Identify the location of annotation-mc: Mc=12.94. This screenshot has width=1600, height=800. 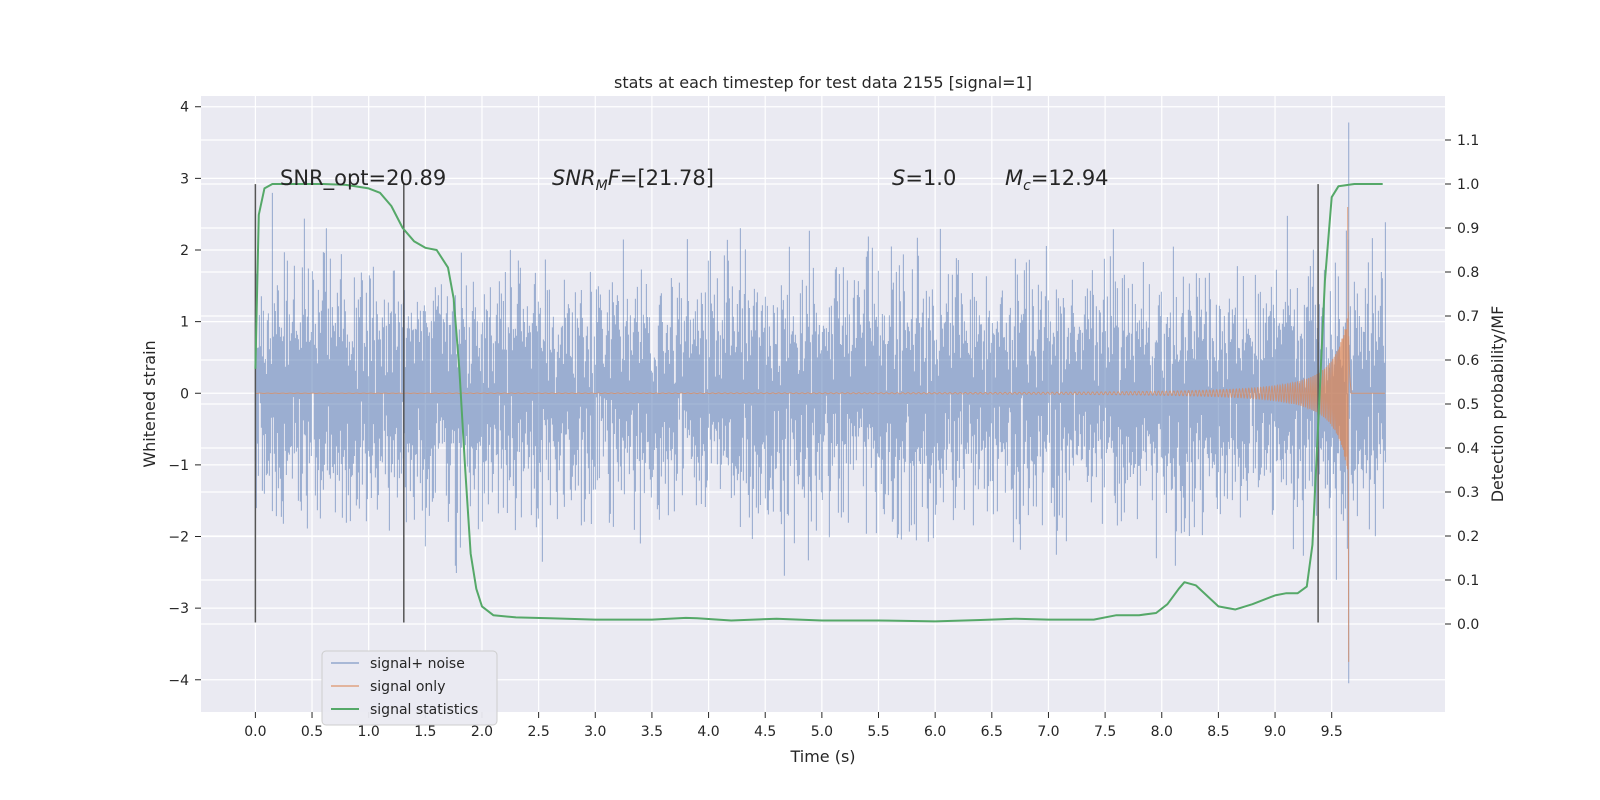
(1057, 180).